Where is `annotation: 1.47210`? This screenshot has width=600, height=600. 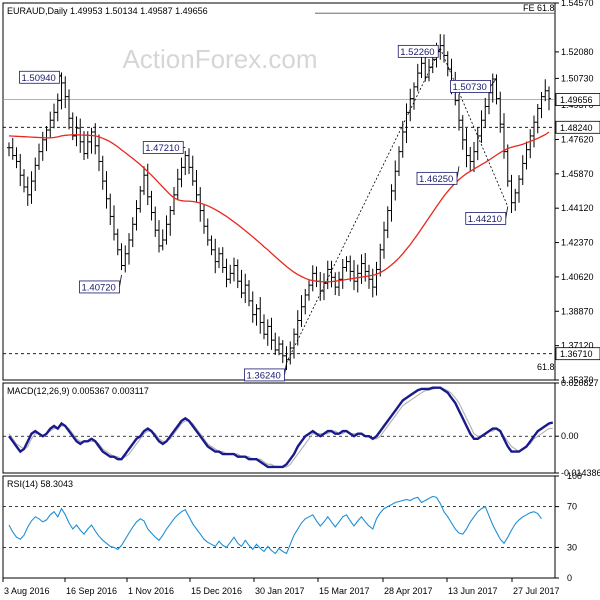
annotation: 1.47210 is located at coordinates (164, 147).